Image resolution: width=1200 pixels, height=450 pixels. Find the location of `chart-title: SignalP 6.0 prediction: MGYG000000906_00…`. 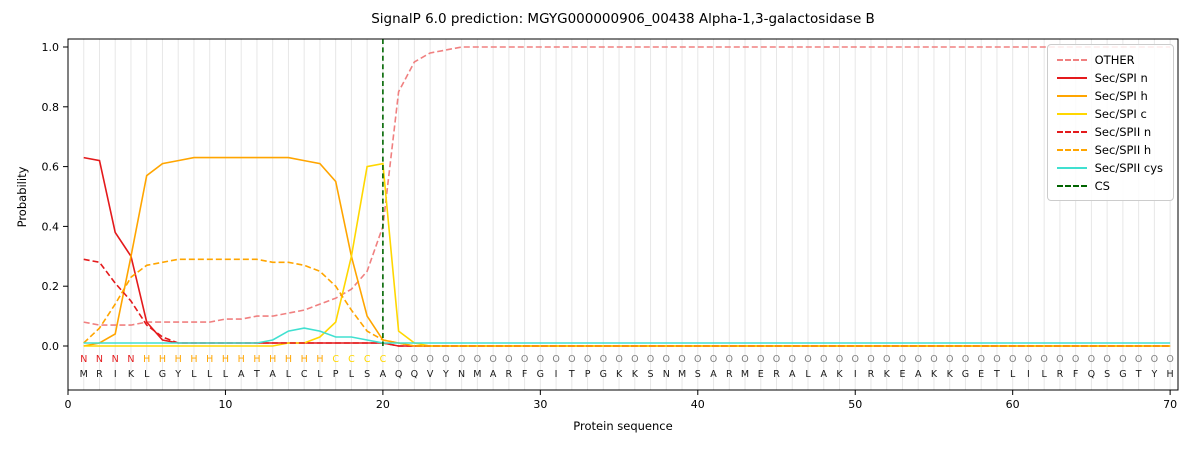

chart-title: SignalP 6.0 prediction: MGYG000000906_00… is located at coordinates (623, 19).